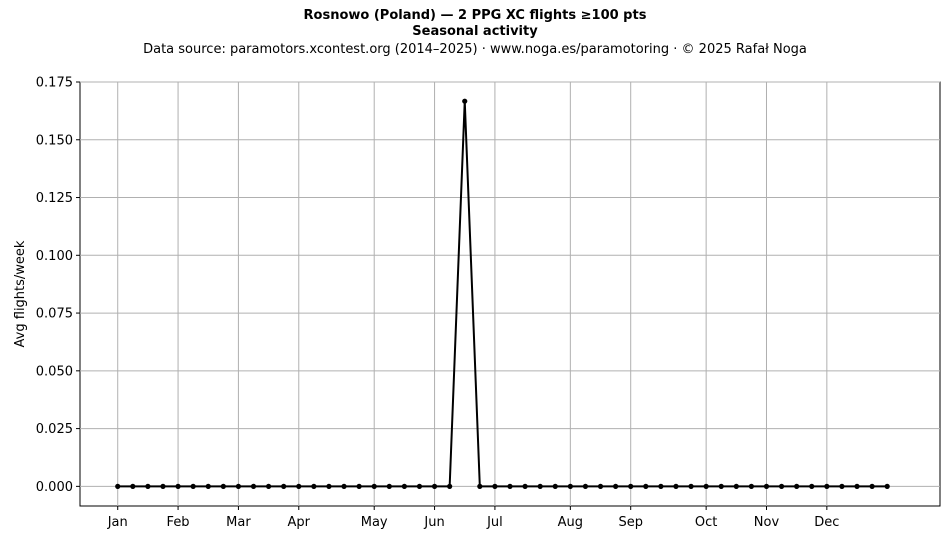 The height and width of the screenshot is (539, 950). Describe the element at coordinates (826, 522) in the screenshot. I see `x-tick-label: Dec` at that location.